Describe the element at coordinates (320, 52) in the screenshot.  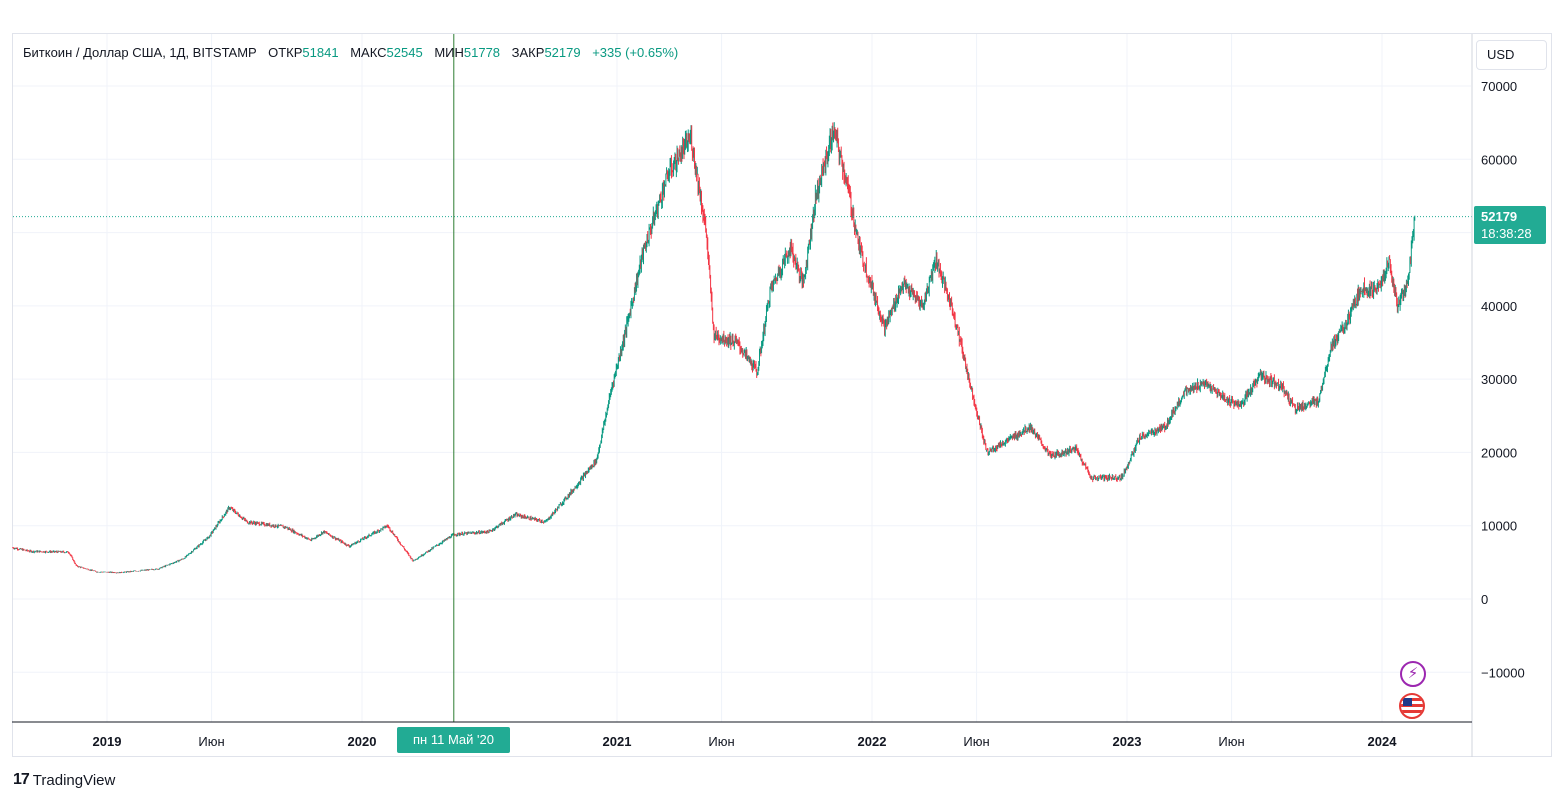
I see `open-value: 51841` at that location.